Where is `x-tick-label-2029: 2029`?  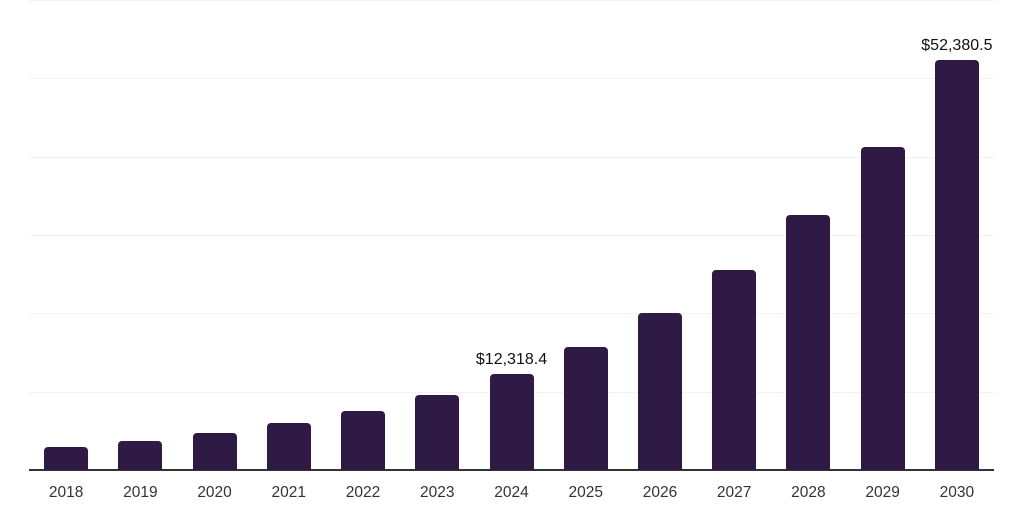
x-tick-label-2029: 2029 is located at coordinates (882, 492).